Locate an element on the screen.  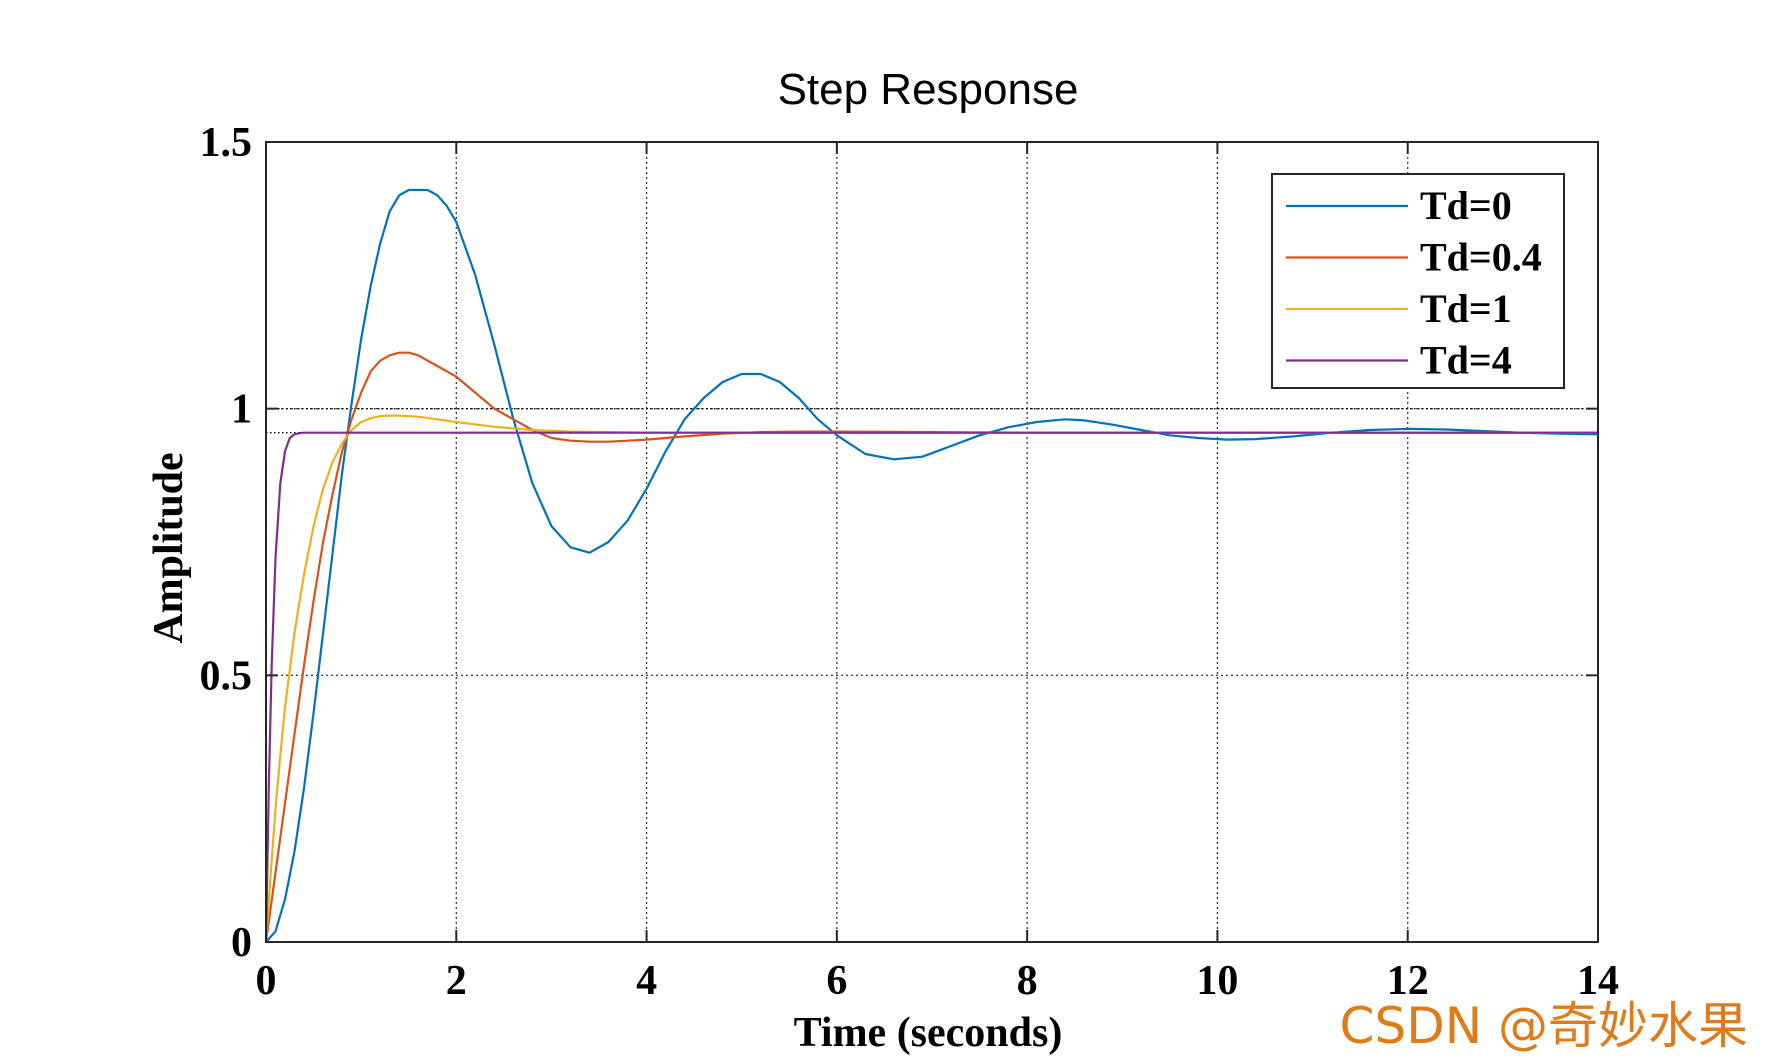
chart-title: Step Response is located at coordinates (928, 89).